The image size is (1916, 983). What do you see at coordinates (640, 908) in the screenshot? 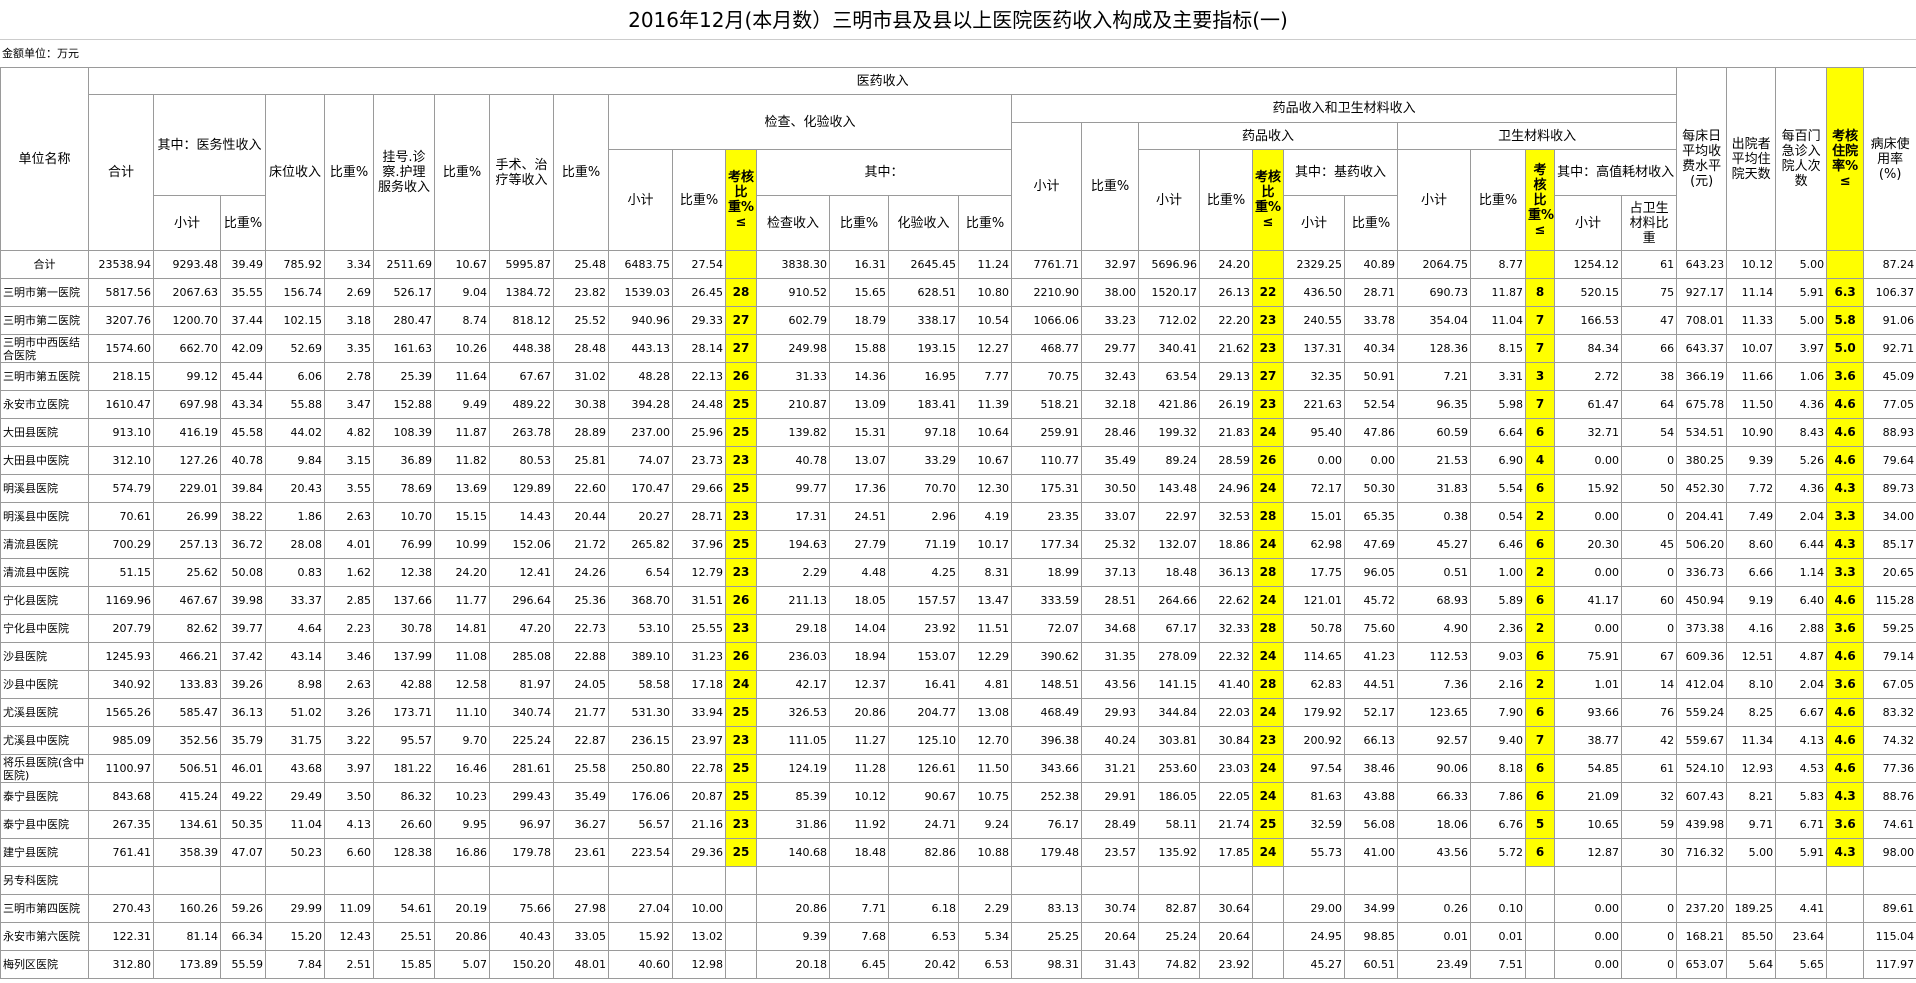
I see `cell: 27.04` at bounding box center [640, 908].